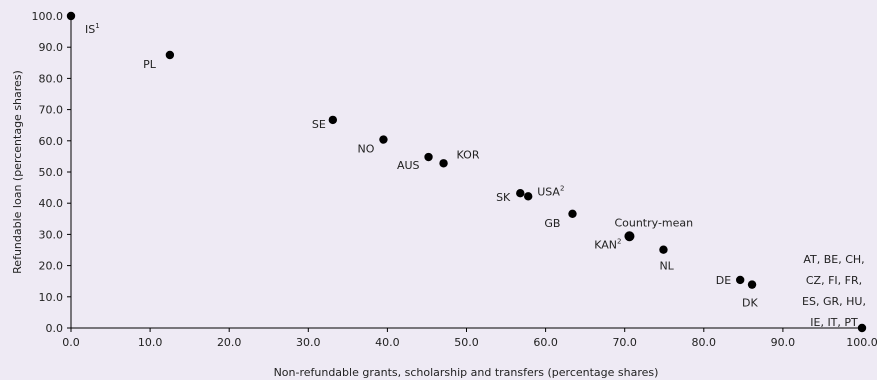 The height and width of the screenshot is (380, 877). Describe the element at coordinates (653, 222) in the screenshot. I see `label-country-mean: Country-mean` at that location.